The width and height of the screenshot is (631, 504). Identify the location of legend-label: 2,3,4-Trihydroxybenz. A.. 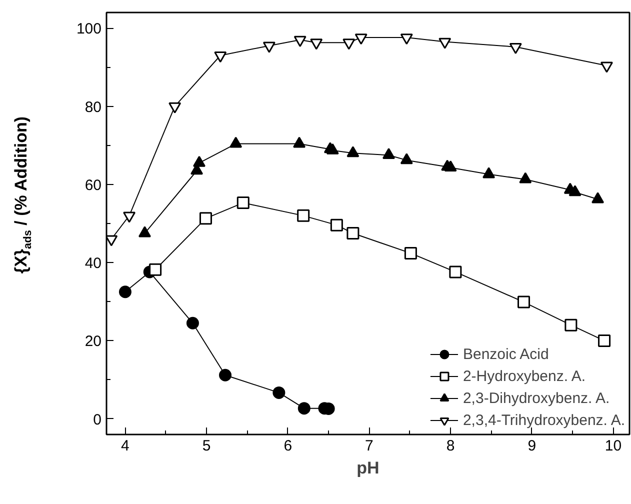
(543, 420).